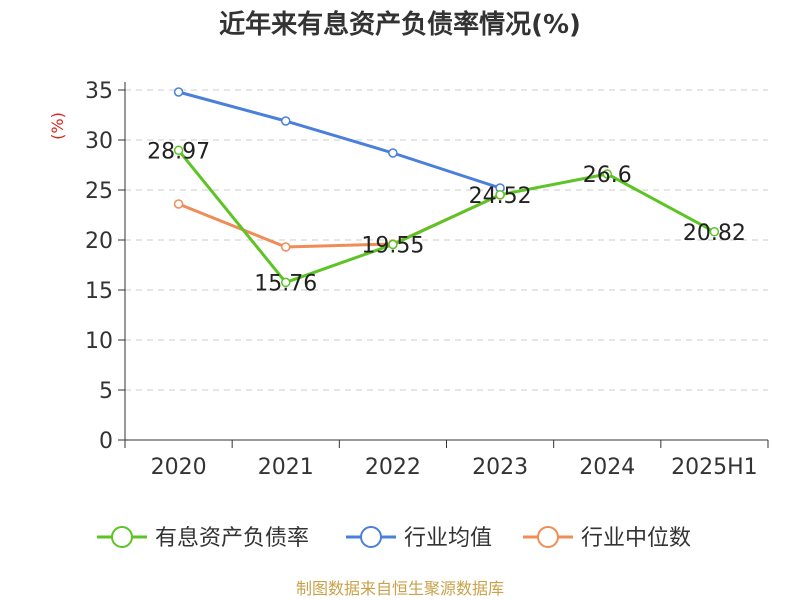 The height and width of the screenshot is (600, 800). Describe the element at coordinates (454, 467) in the screenshot. I see `x-tick-labels: 2020 2021 2022 2023 2024 2025H1` at that location.